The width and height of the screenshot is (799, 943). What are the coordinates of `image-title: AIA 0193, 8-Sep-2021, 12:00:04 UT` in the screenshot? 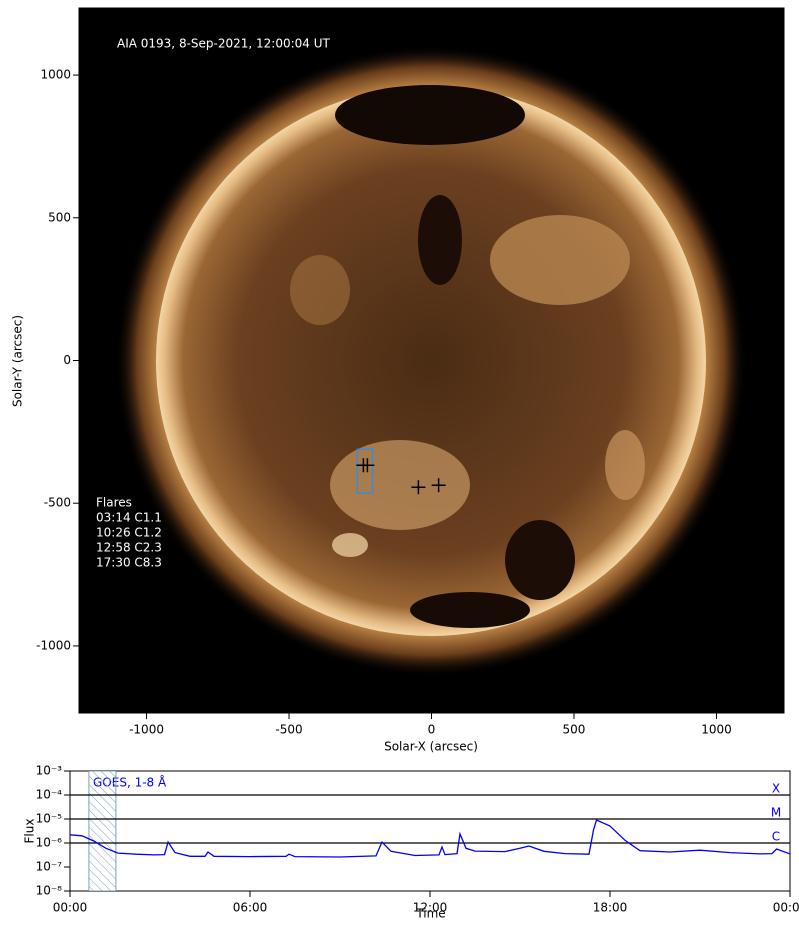 It's located at (224, 44).